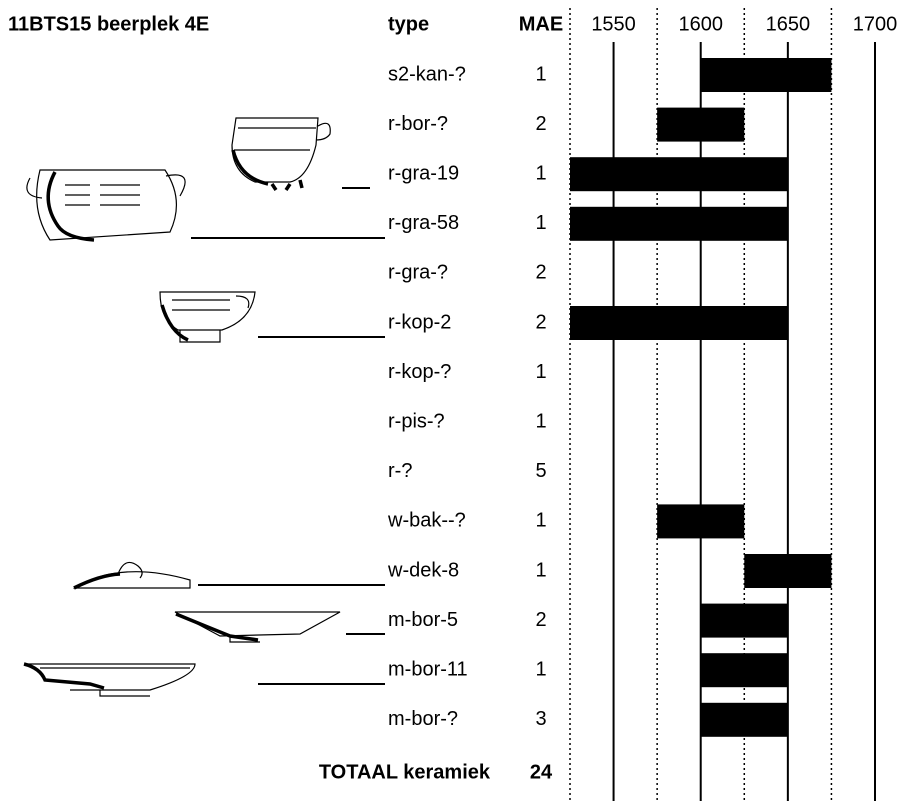  What do you see at coordinates (418, 273) in the screenshot?
I see `category-label: r-gra-?` at bounding box center [418, 273].